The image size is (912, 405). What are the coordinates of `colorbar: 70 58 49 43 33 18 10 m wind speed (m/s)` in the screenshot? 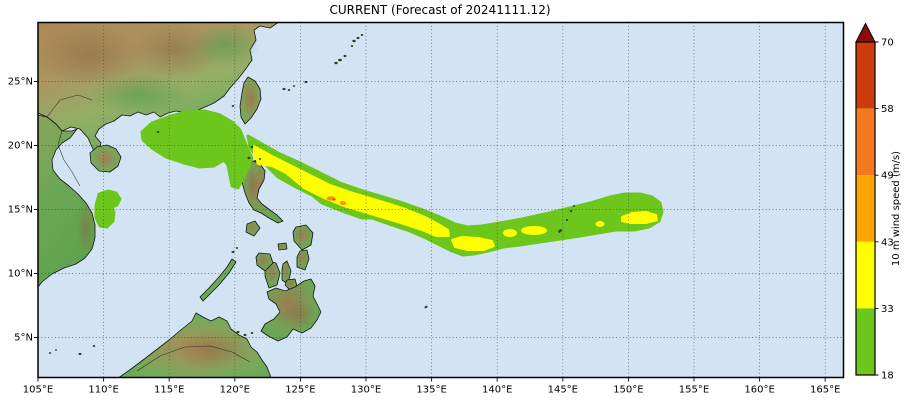 It's located at (878, 202).